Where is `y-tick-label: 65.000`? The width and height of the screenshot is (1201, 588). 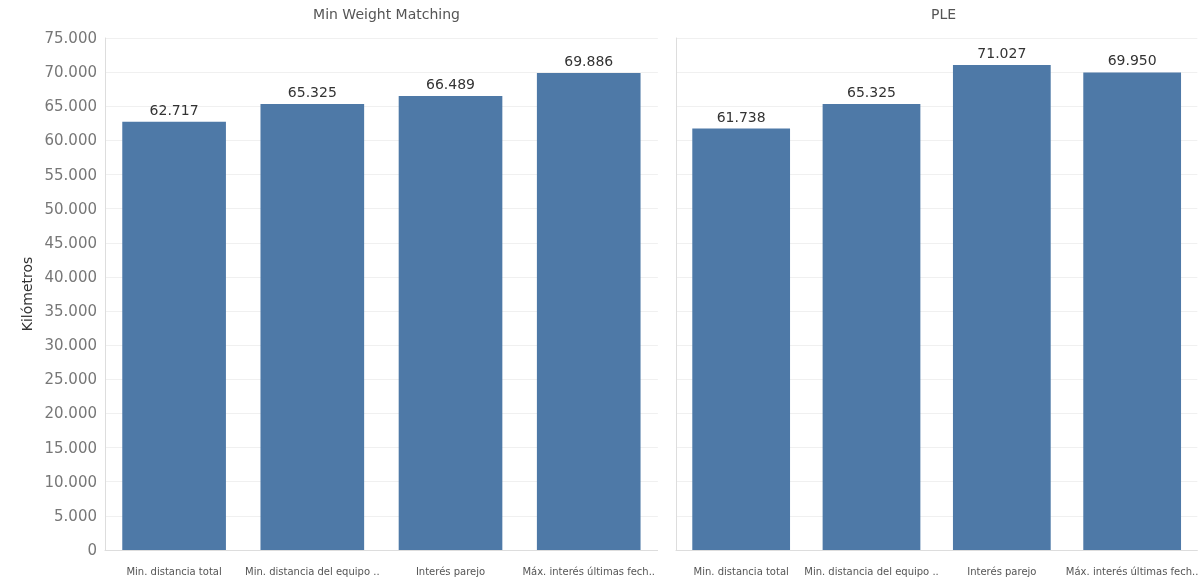
y-tick-label: 65.000 is located at coordinates (70, 106).